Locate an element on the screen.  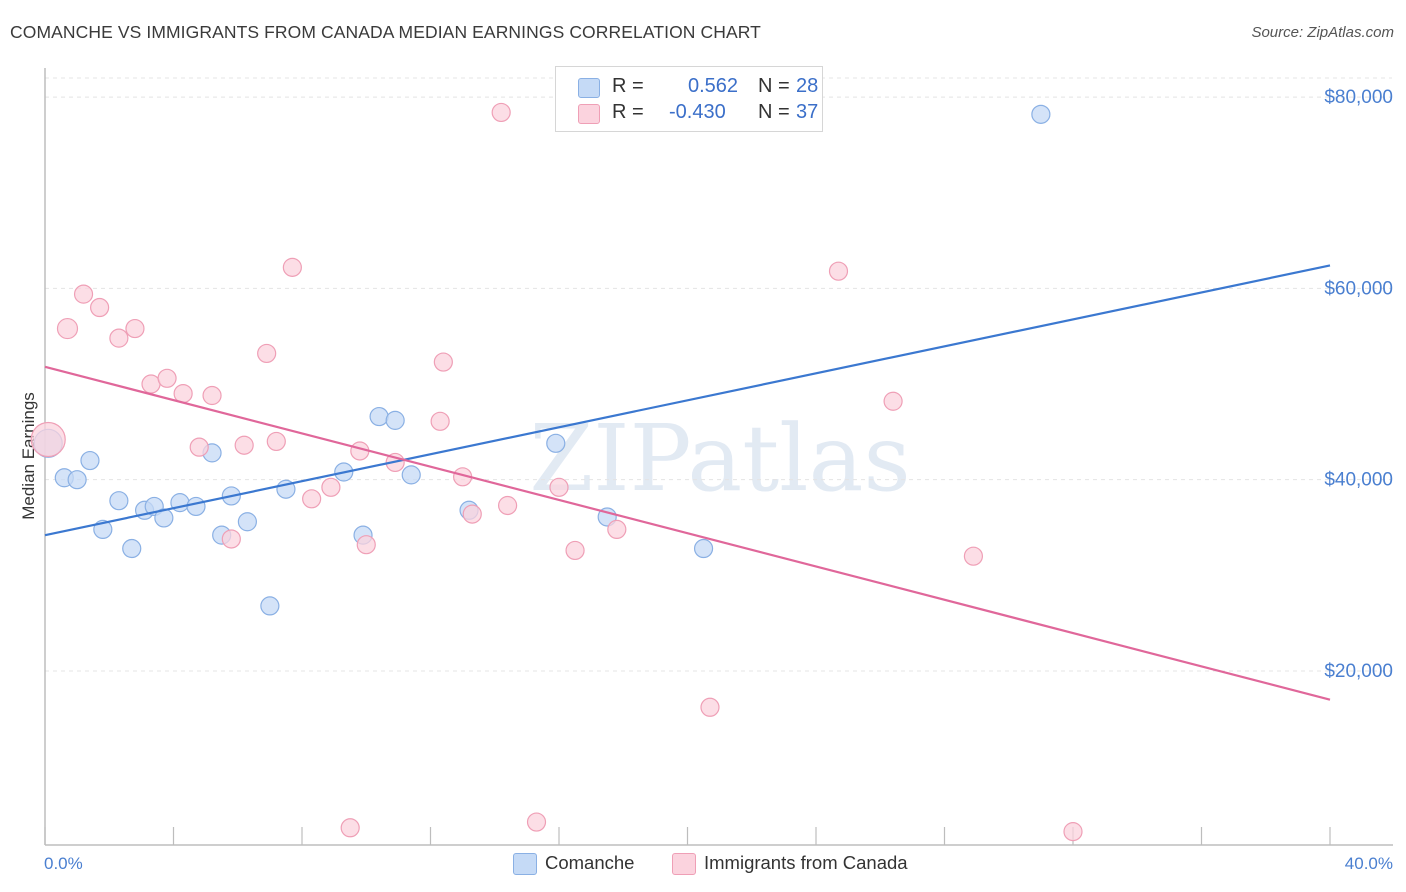
y-tick-label: $80,000 is located at coordinates (1358, 97).